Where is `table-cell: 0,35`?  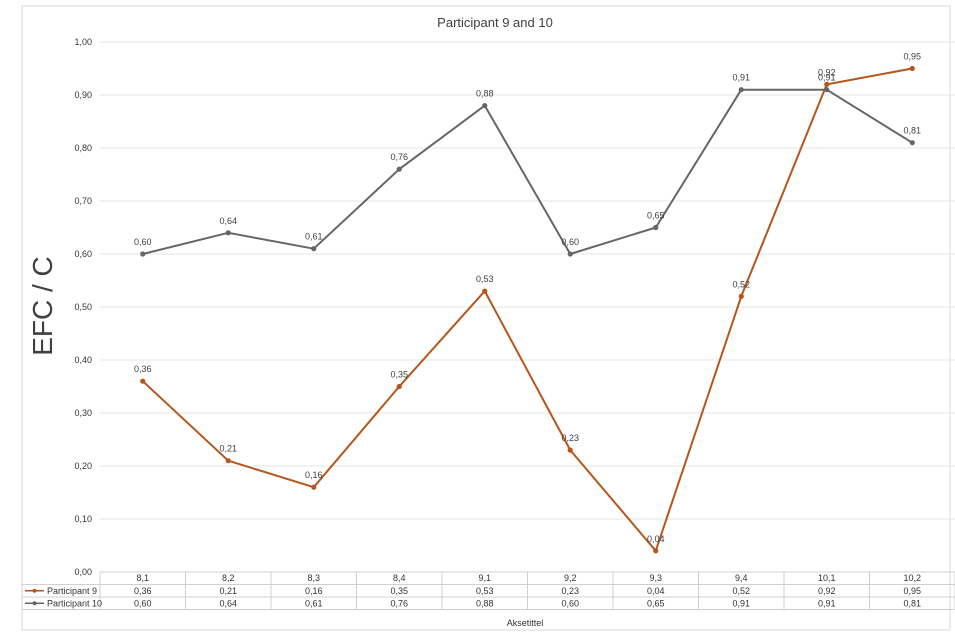
table-cell: 0,35 is located at coordinates (399, 591).